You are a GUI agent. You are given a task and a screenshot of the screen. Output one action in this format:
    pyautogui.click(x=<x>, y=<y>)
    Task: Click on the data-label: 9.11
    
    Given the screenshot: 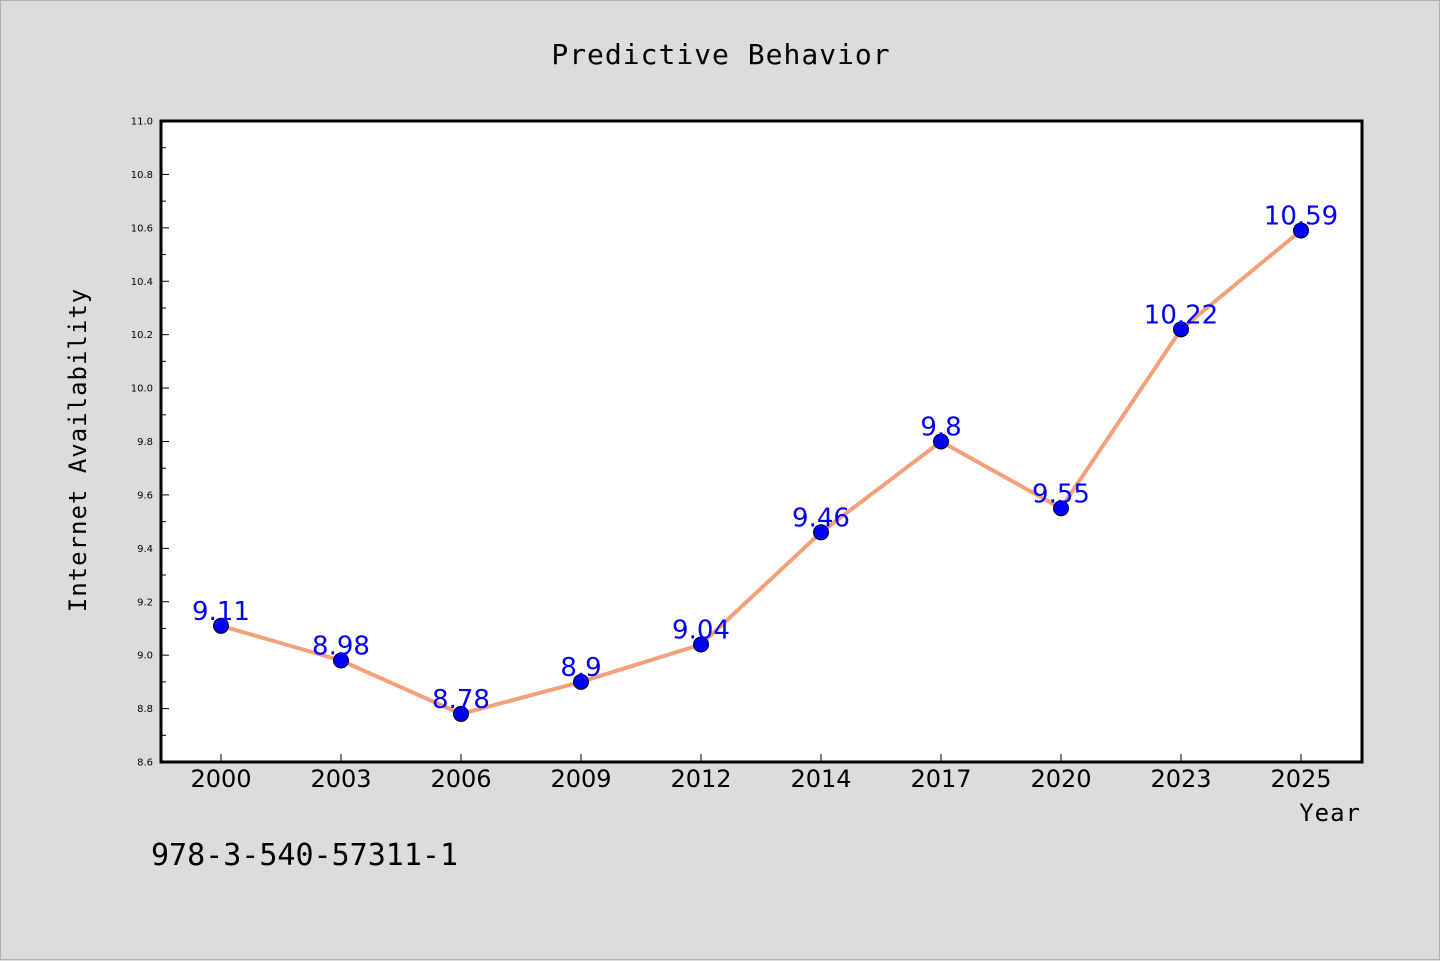 What is the action you would take?
    pyautogui.click(x=221, y=612)
    